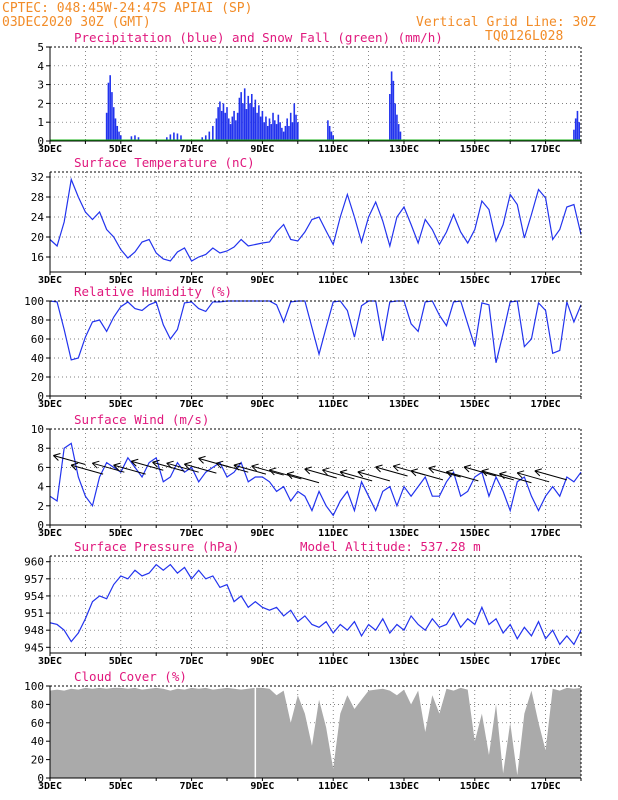 The height and width of the screenshot is (800, 618). I want to click on x-tick-label: 9DEC, so click(262, 661).